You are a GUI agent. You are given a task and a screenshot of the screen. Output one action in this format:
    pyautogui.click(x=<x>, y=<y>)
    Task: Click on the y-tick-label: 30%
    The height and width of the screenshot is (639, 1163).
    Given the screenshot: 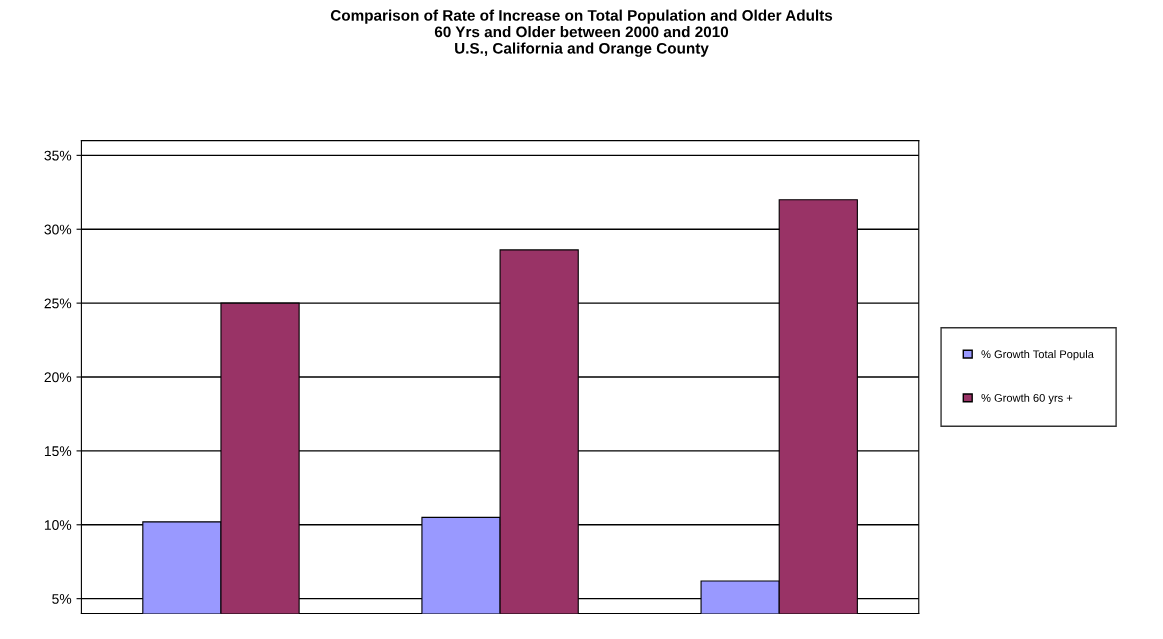 What is the action you would take?
    pyautogui.click(x=58, y=229)
    